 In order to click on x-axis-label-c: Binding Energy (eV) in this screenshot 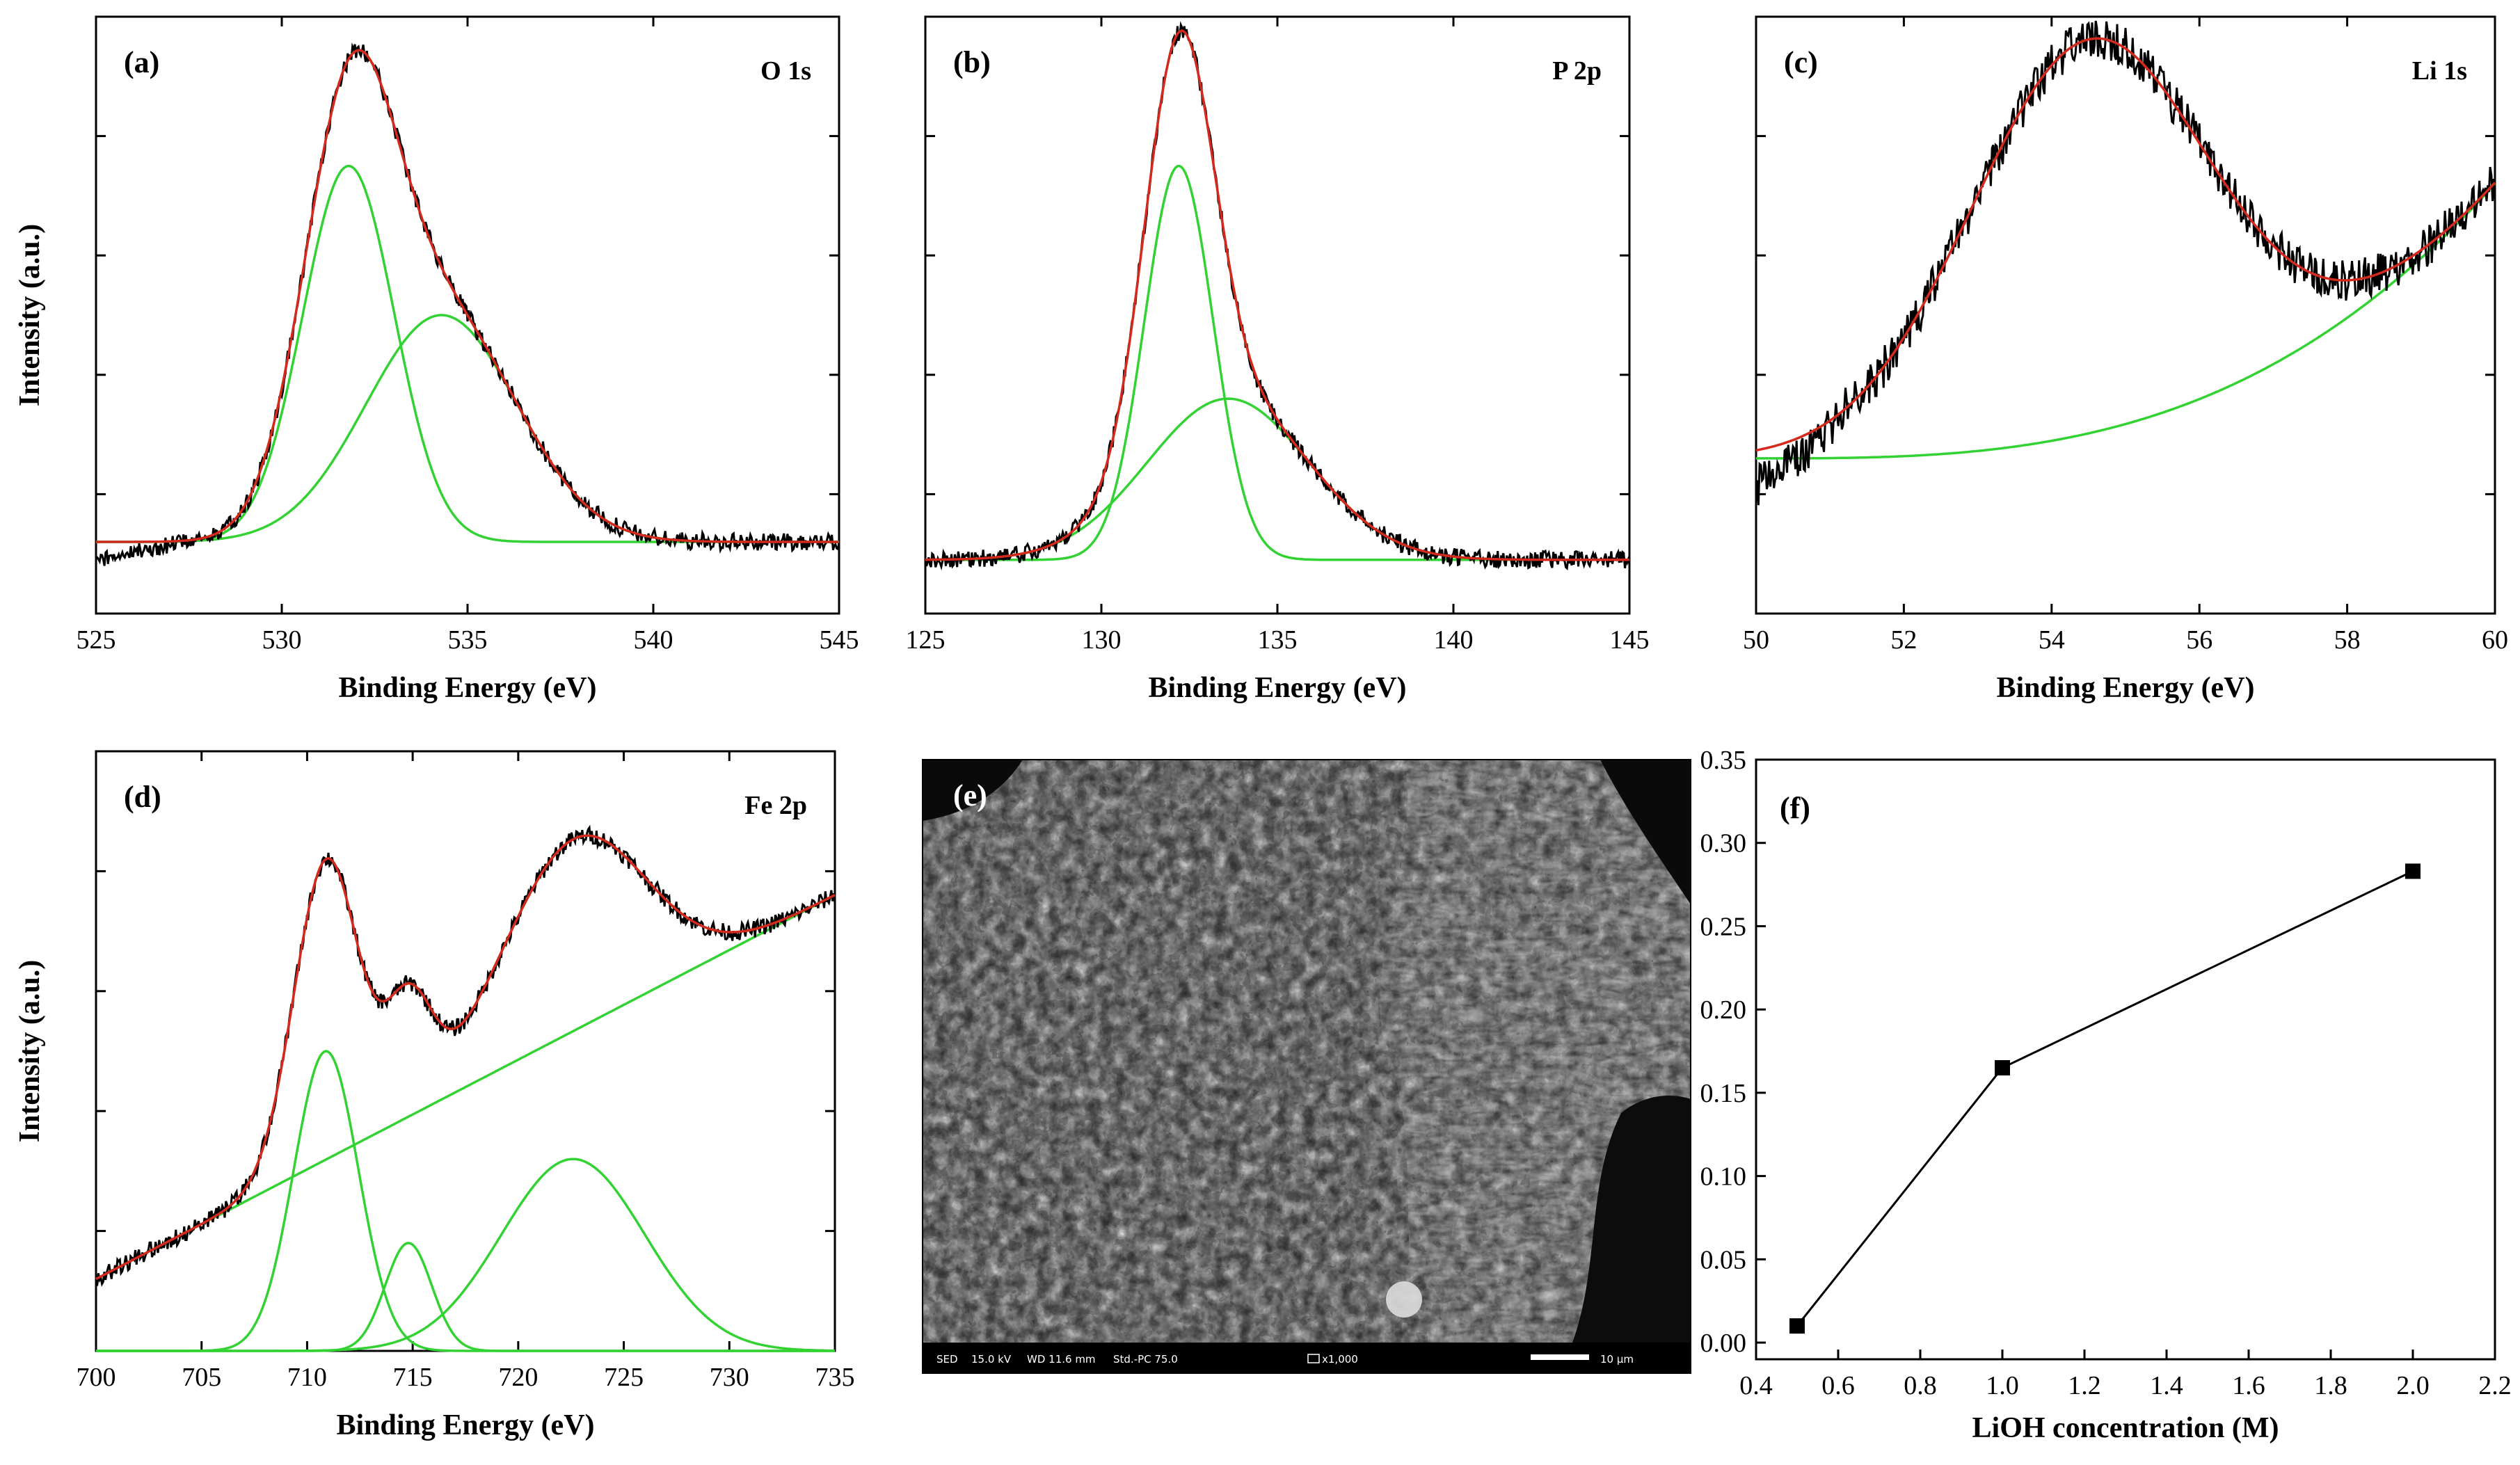, I will do `click(2125, 688)`.